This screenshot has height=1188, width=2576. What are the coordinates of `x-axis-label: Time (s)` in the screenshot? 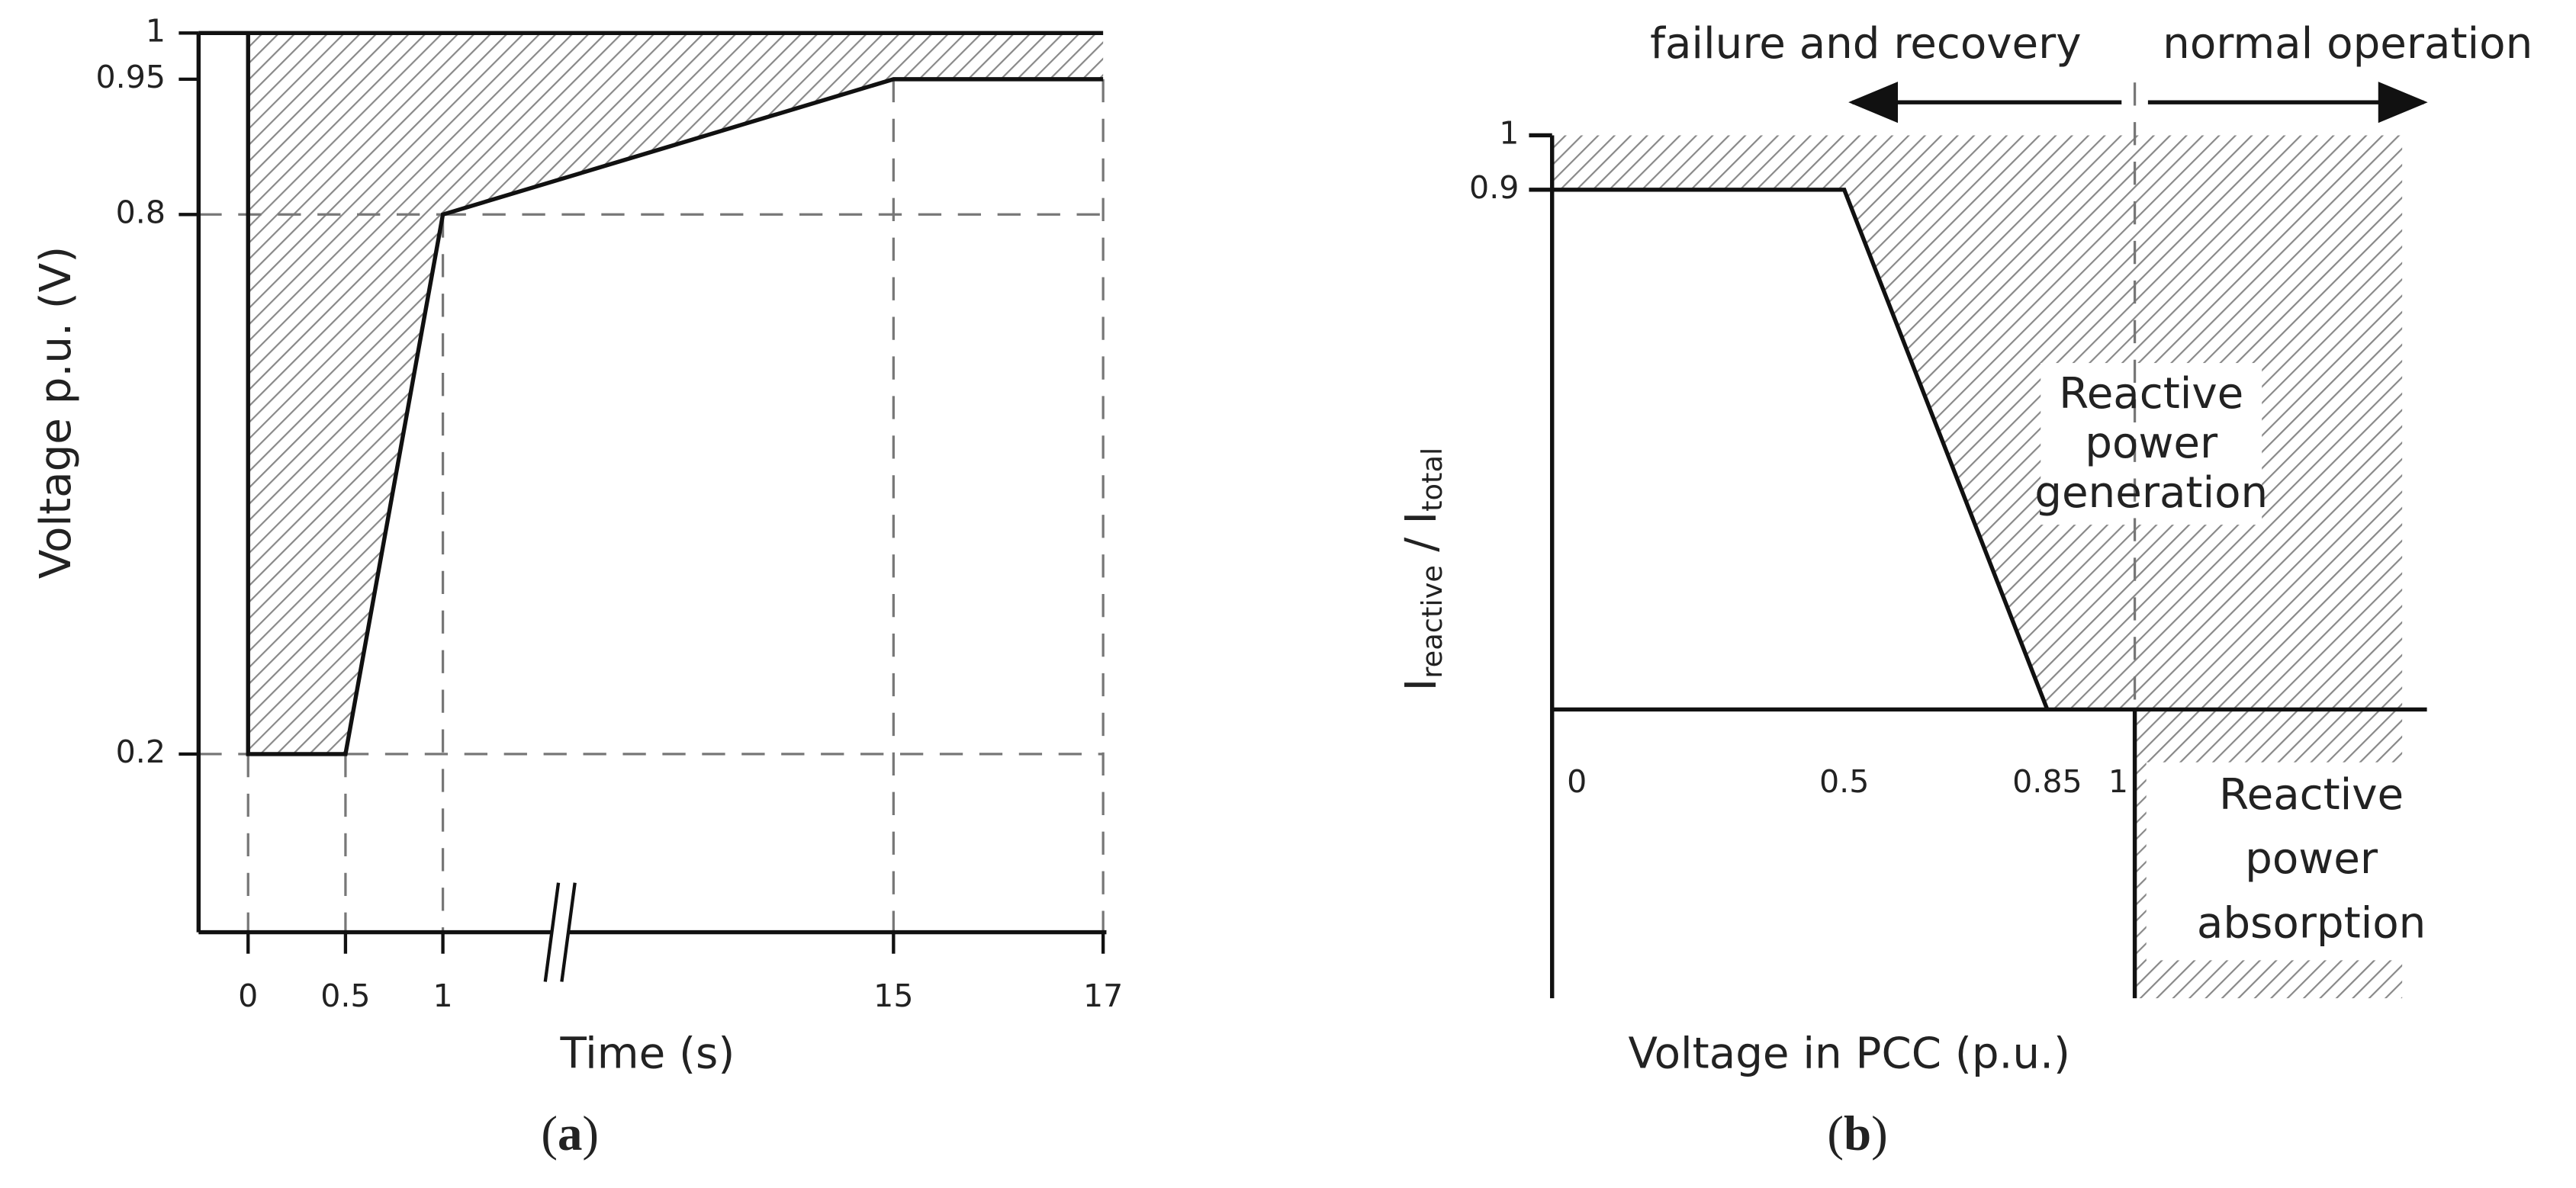 It's located at (648, 1054).